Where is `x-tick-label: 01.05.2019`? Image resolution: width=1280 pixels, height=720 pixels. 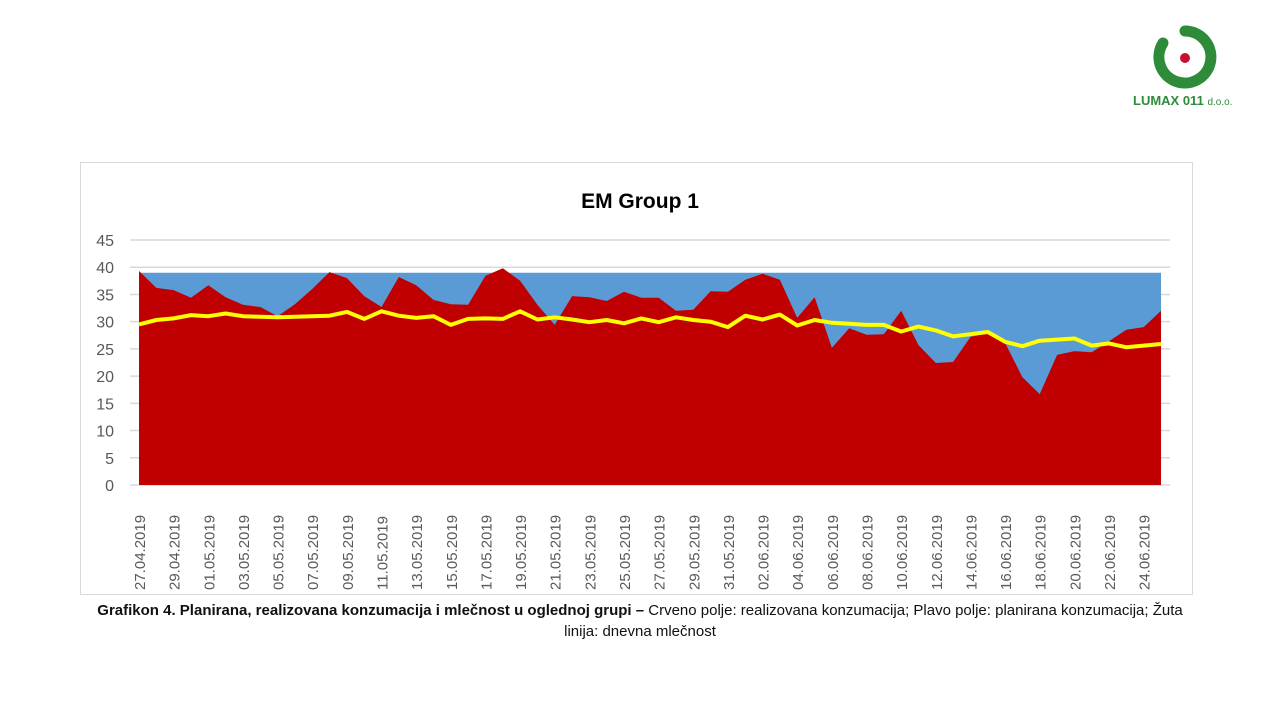
x-tick-label: 01.05.2019 is located at coordinates (209, 552).